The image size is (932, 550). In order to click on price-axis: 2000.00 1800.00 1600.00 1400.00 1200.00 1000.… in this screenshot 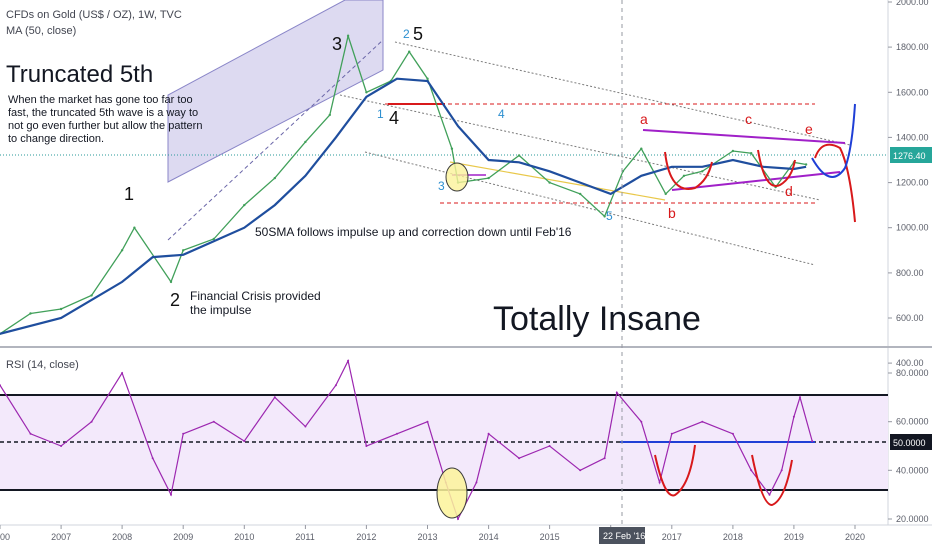, I will do `click(908, 184)`.